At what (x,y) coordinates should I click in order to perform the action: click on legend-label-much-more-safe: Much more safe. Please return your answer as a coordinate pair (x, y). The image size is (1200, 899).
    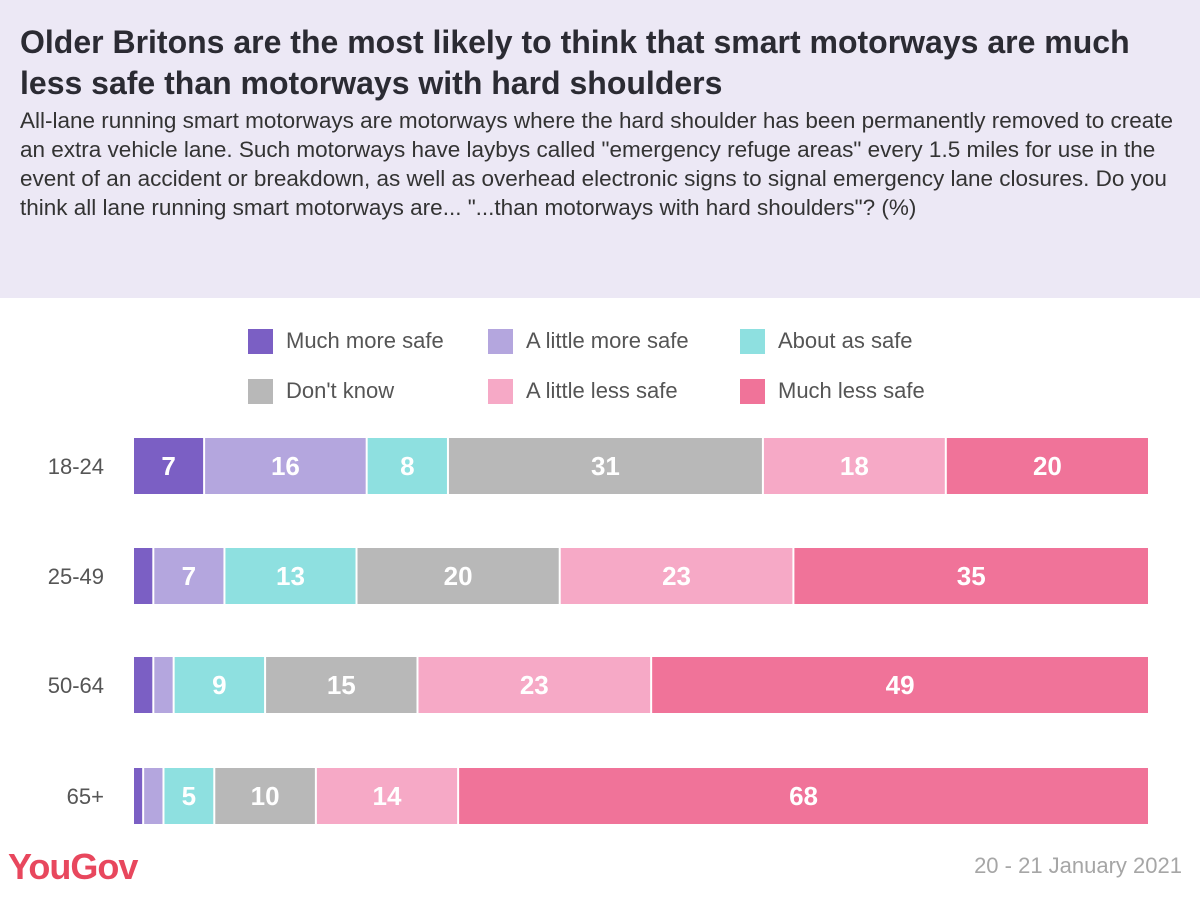
    Looking at the image, I should click on (365, 340).